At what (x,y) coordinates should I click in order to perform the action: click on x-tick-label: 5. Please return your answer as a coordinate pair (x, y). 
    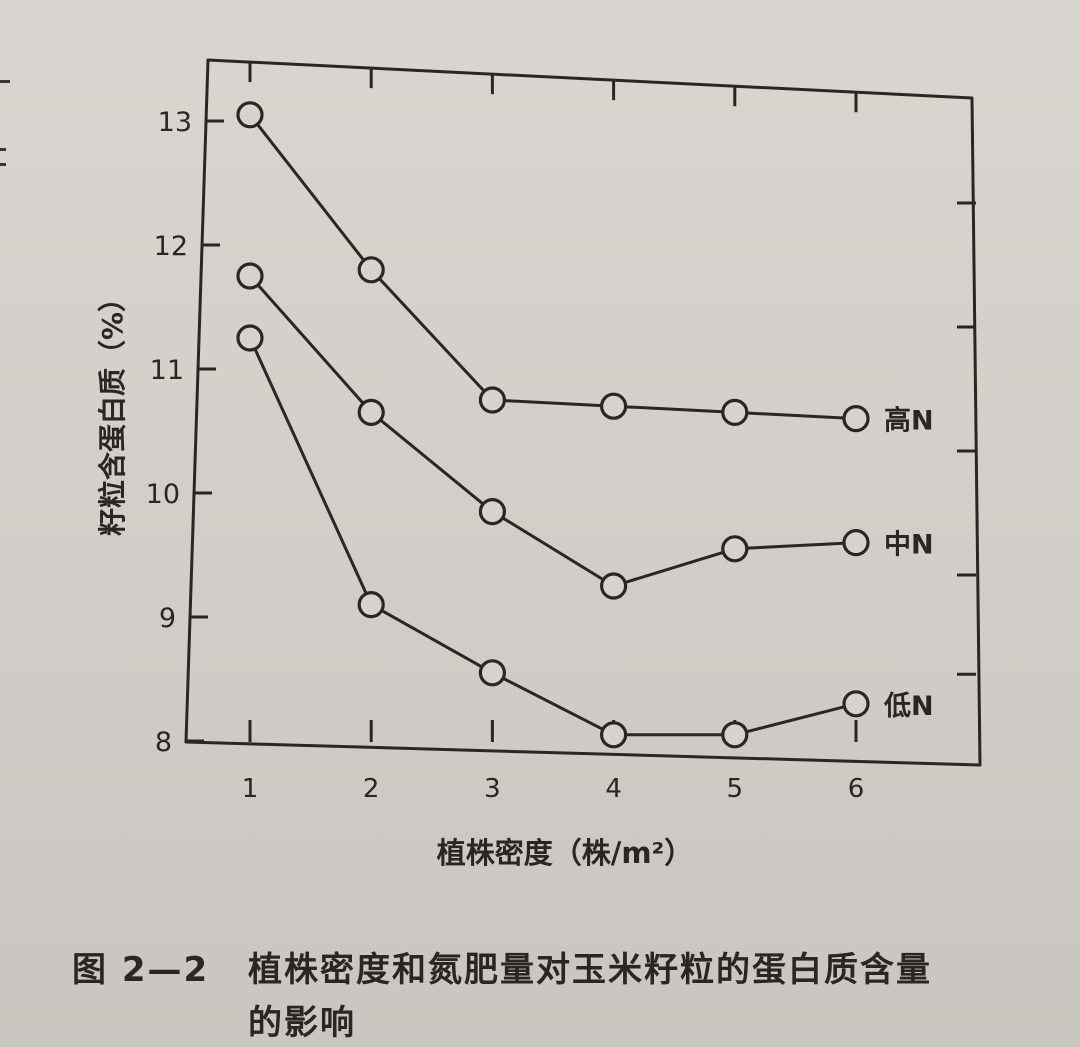
    Looking at the image, I should click on (735, 789).